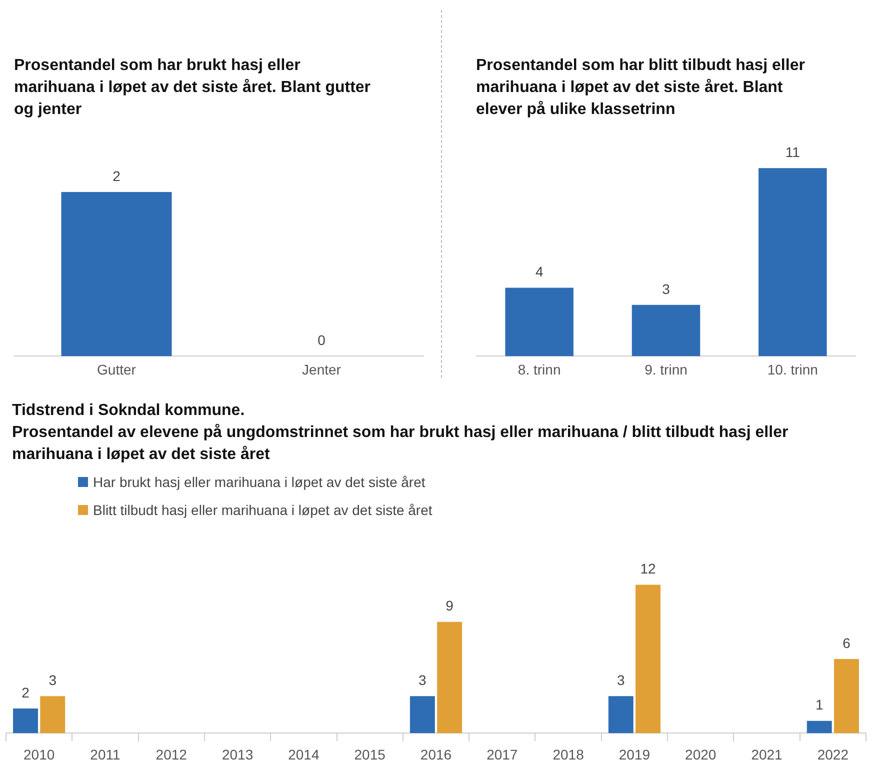  I want to click on data-label: 4, so click(539, 272).